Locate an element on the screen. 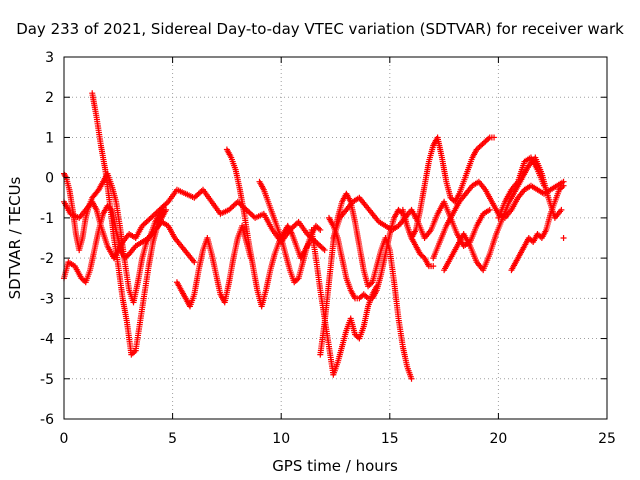 The height and width of the screenshot is (480, 640). x-axis-label: GPS time / hours is located at coordinates (335, 466).